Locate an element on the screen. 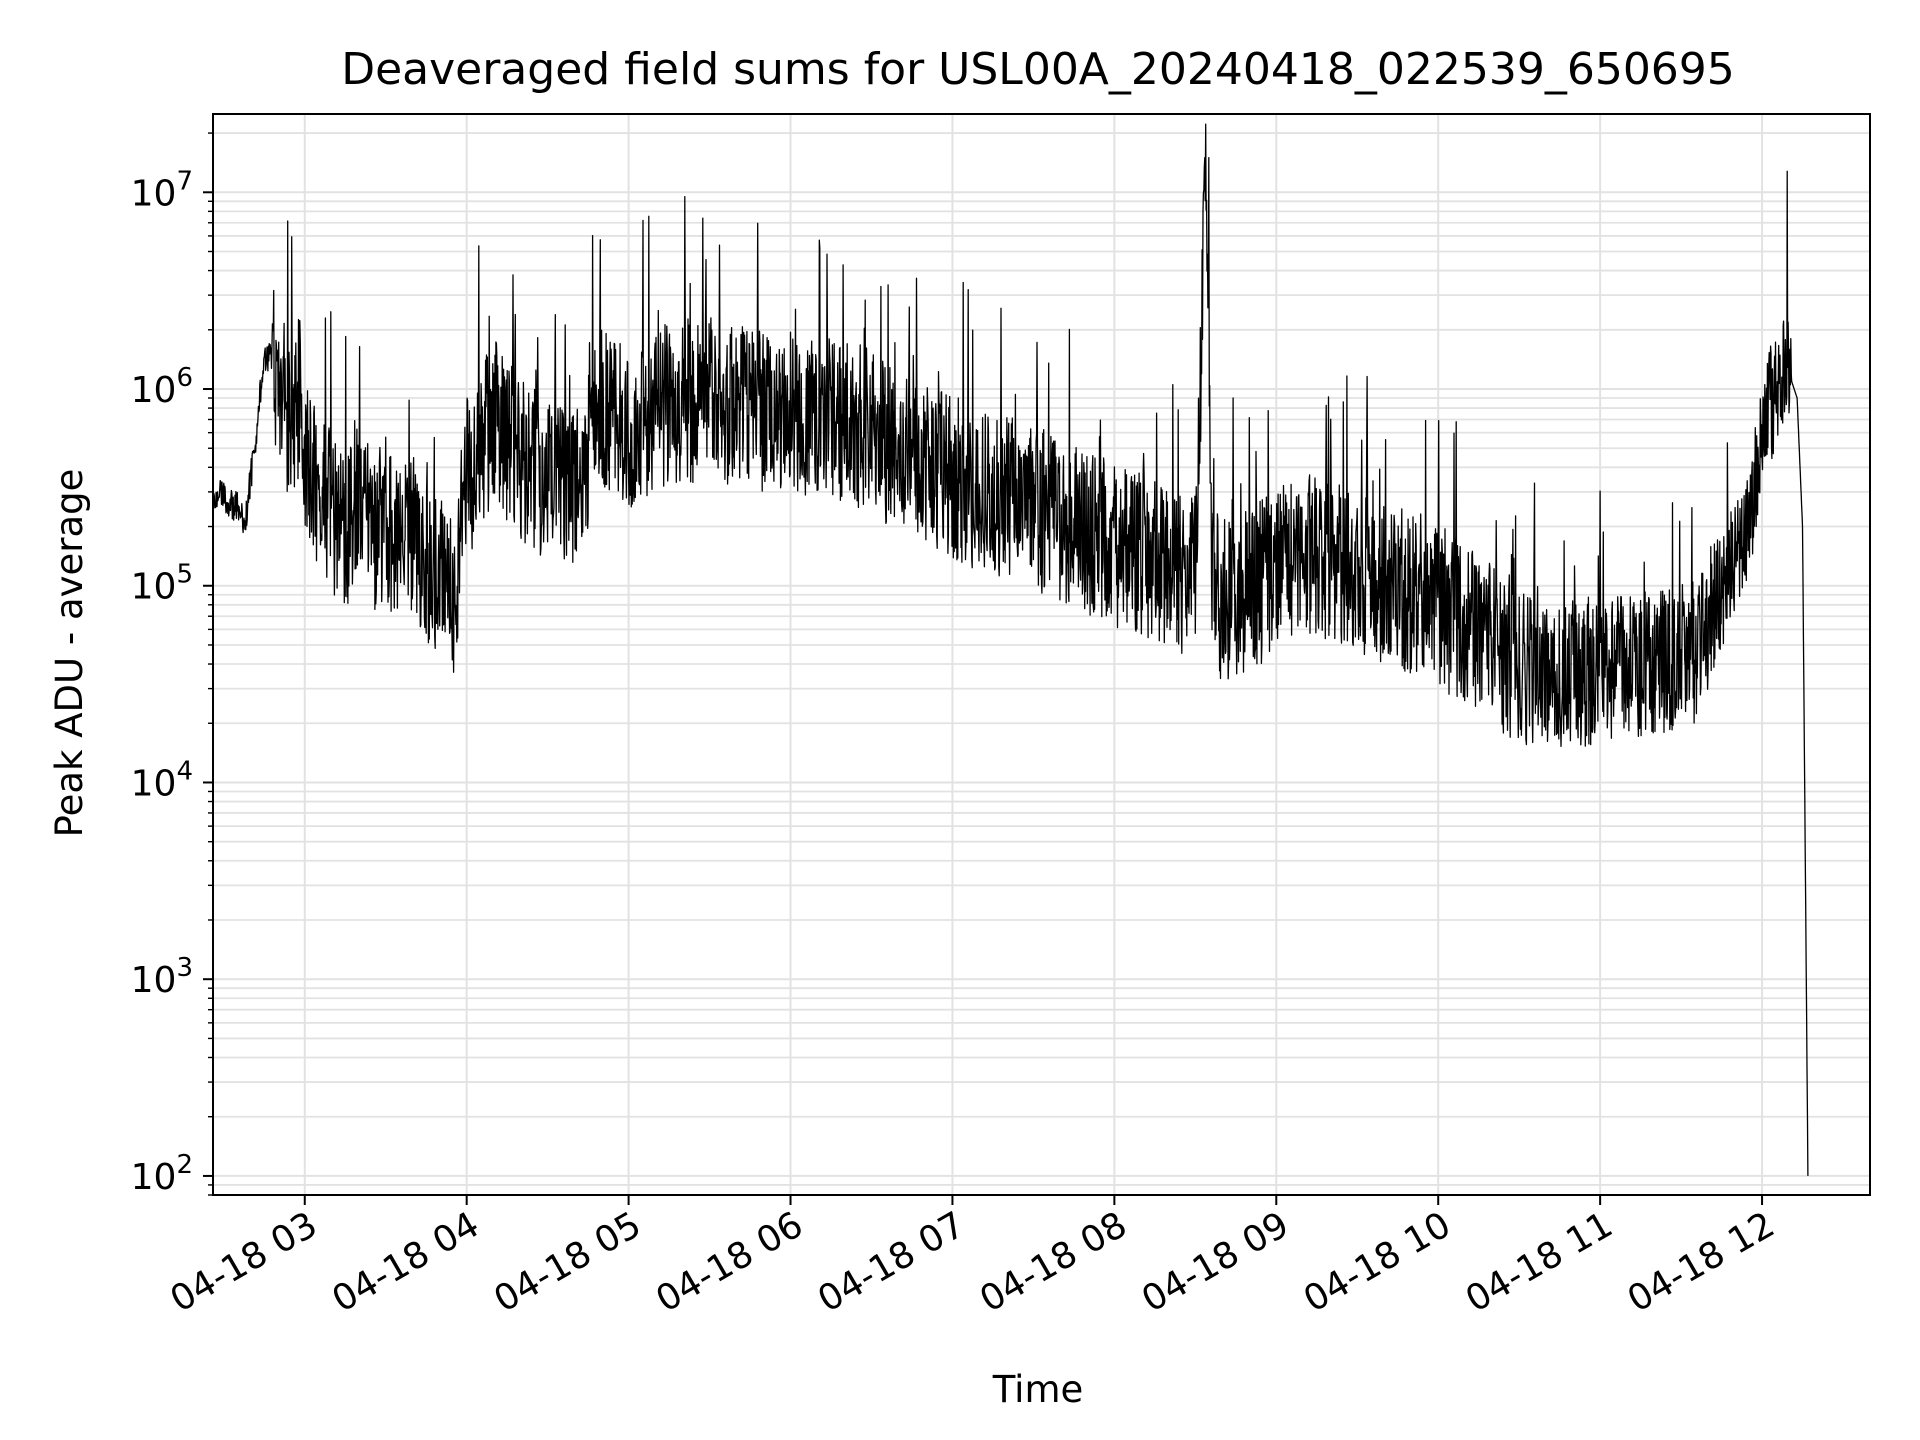  y-tick-label: 10⁴ is located at coordinates (162, 780).